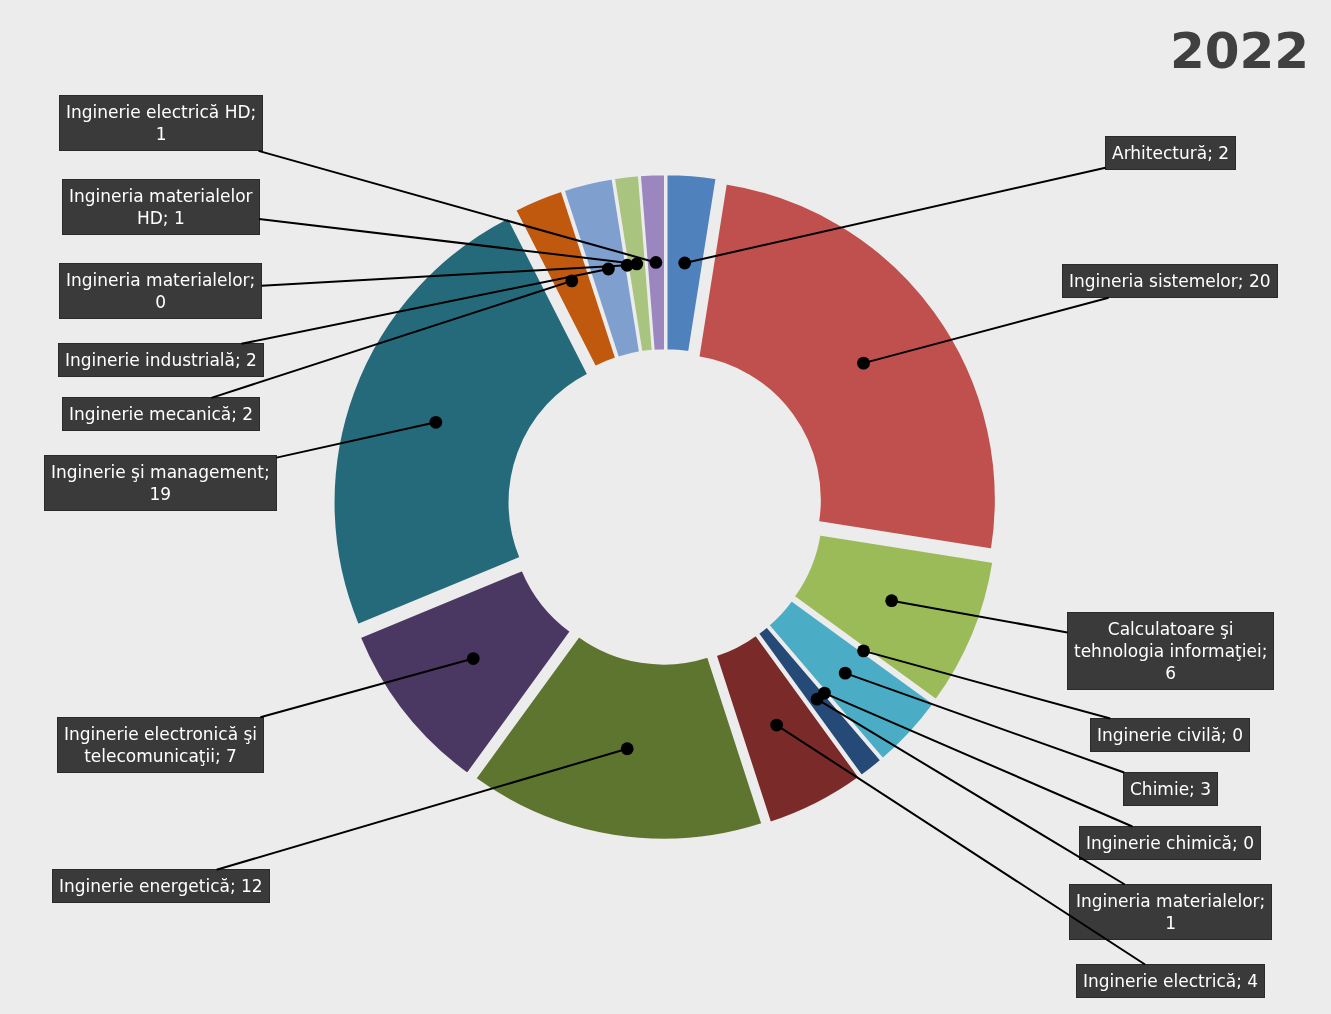 This screenshot has width=1331, height=1014. Describe the element at coordinates (1240, 51) in the screenshot. I see `chart-title: 2022` at that location.